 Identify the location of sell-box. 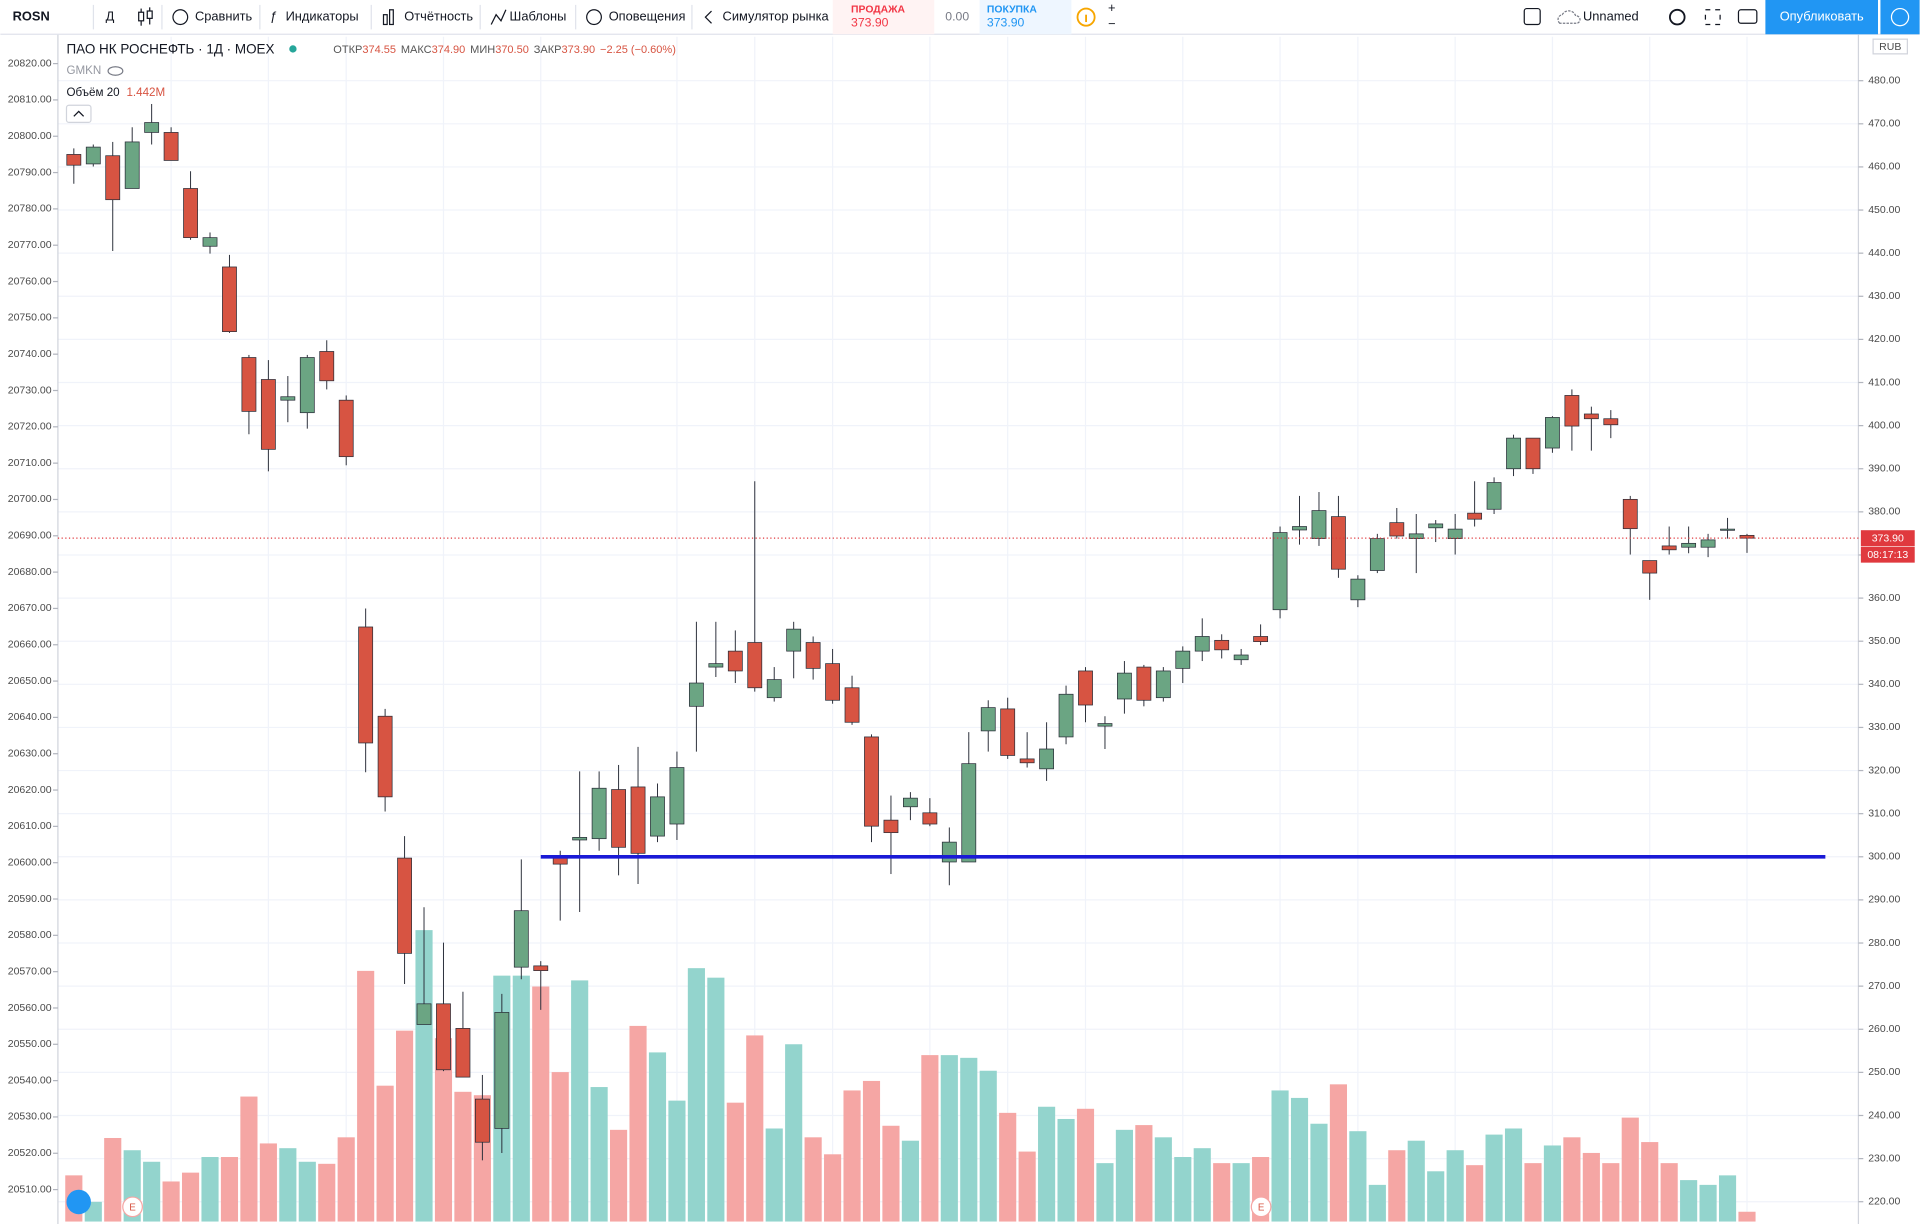
(883, 17).